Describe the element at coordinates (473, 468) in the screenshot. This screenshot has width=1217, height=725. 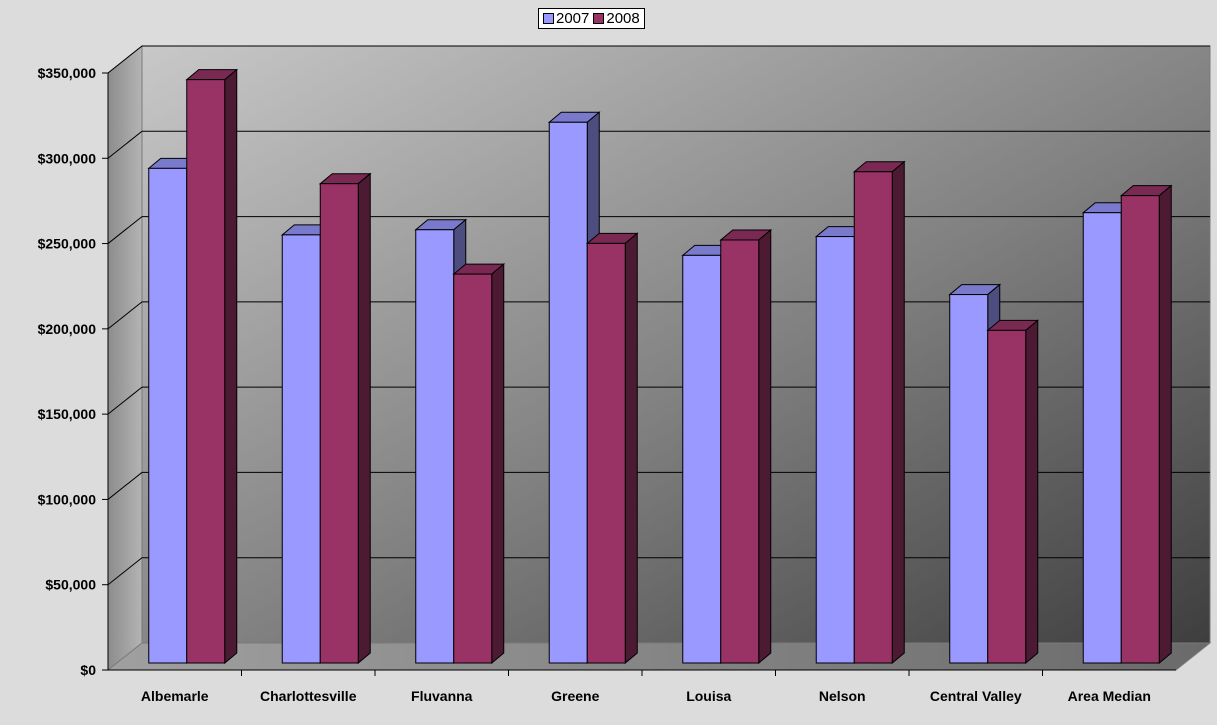
I see `bar-Fluvanna-2008` at that location.